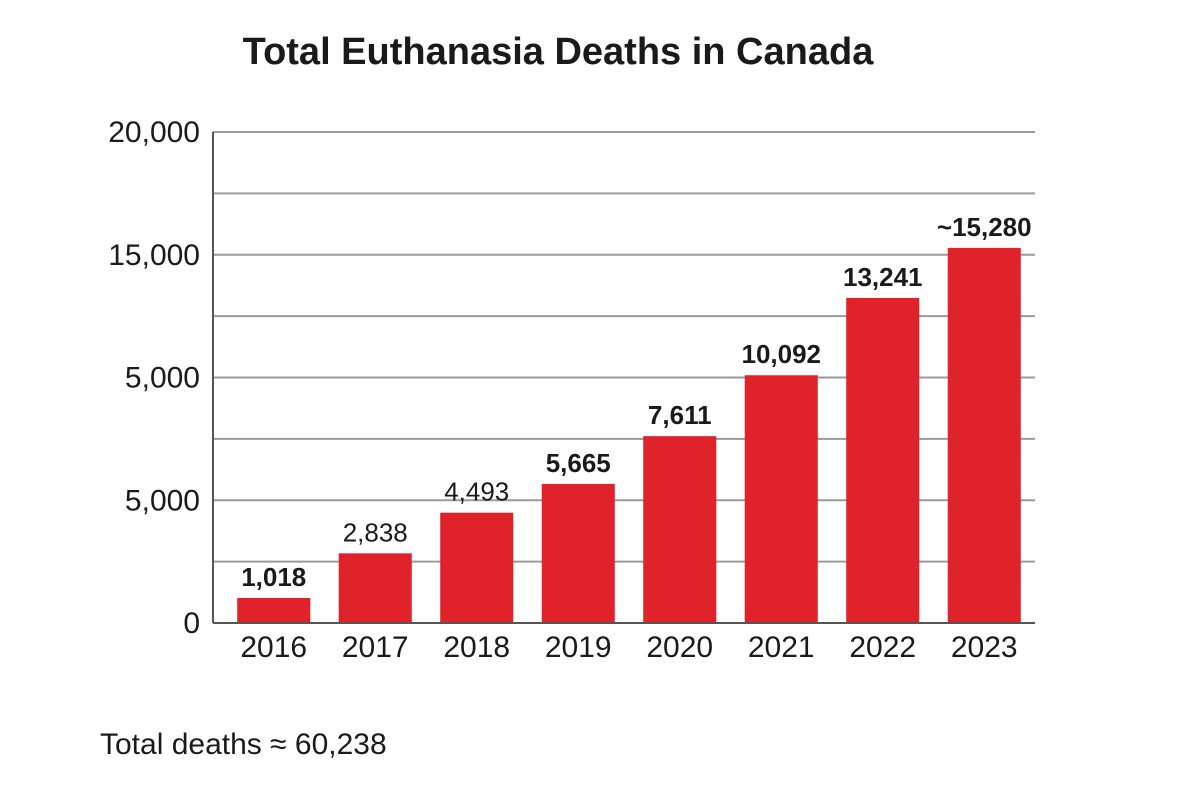  Describe the element at coordinates (984, 227) in the screenshot. I see `data-label-2023: ~15,280` at that location.